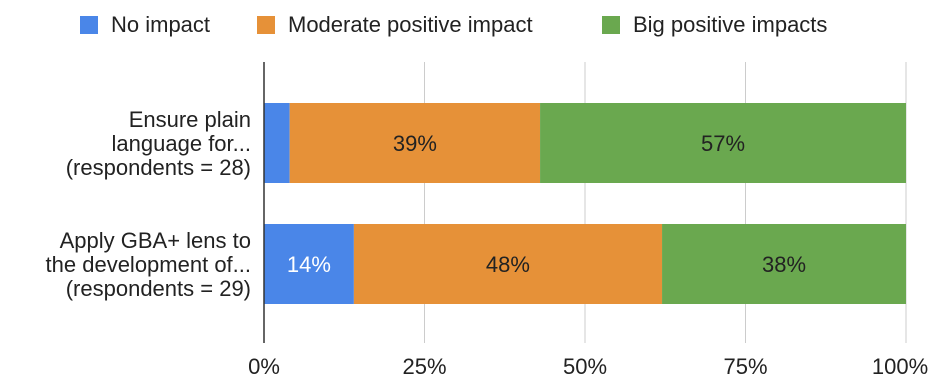  I want to click on x-tick-labels: 0% 25% 50% 75% 100%, so click(588, 366).